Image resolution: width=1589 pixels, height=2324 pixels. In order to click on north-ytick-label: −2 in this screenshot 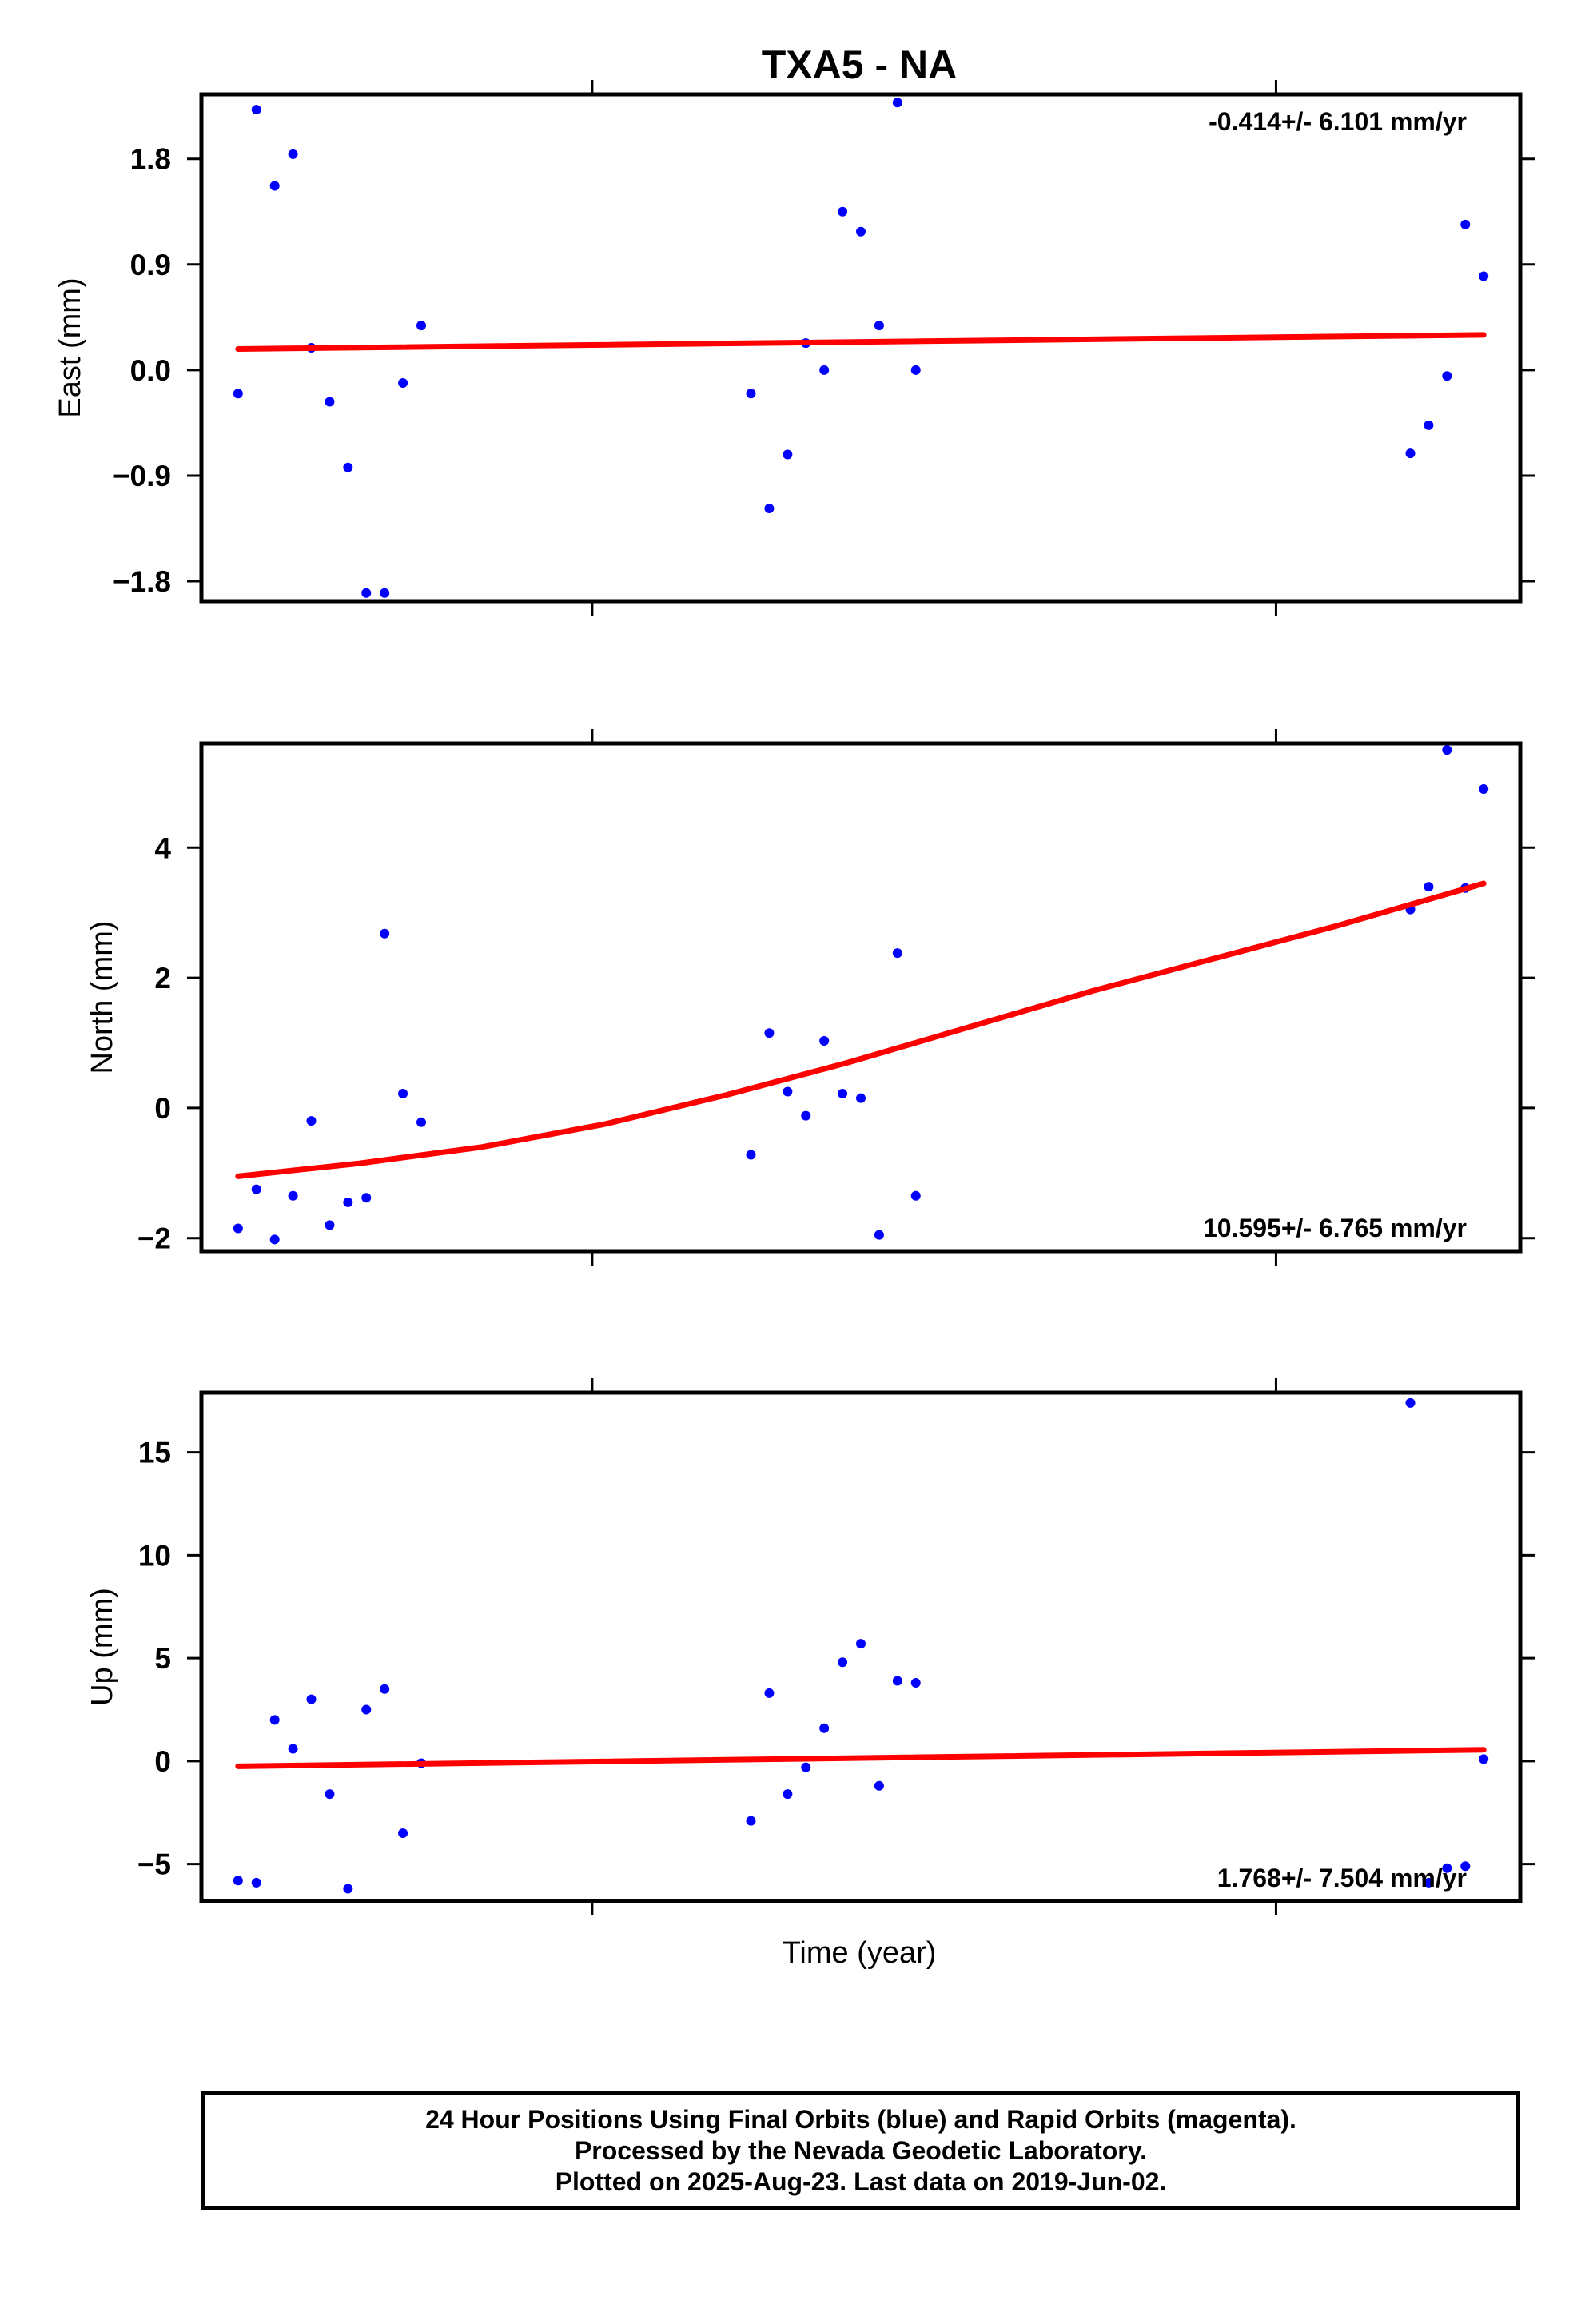, I will do `click(154, 1238)`.